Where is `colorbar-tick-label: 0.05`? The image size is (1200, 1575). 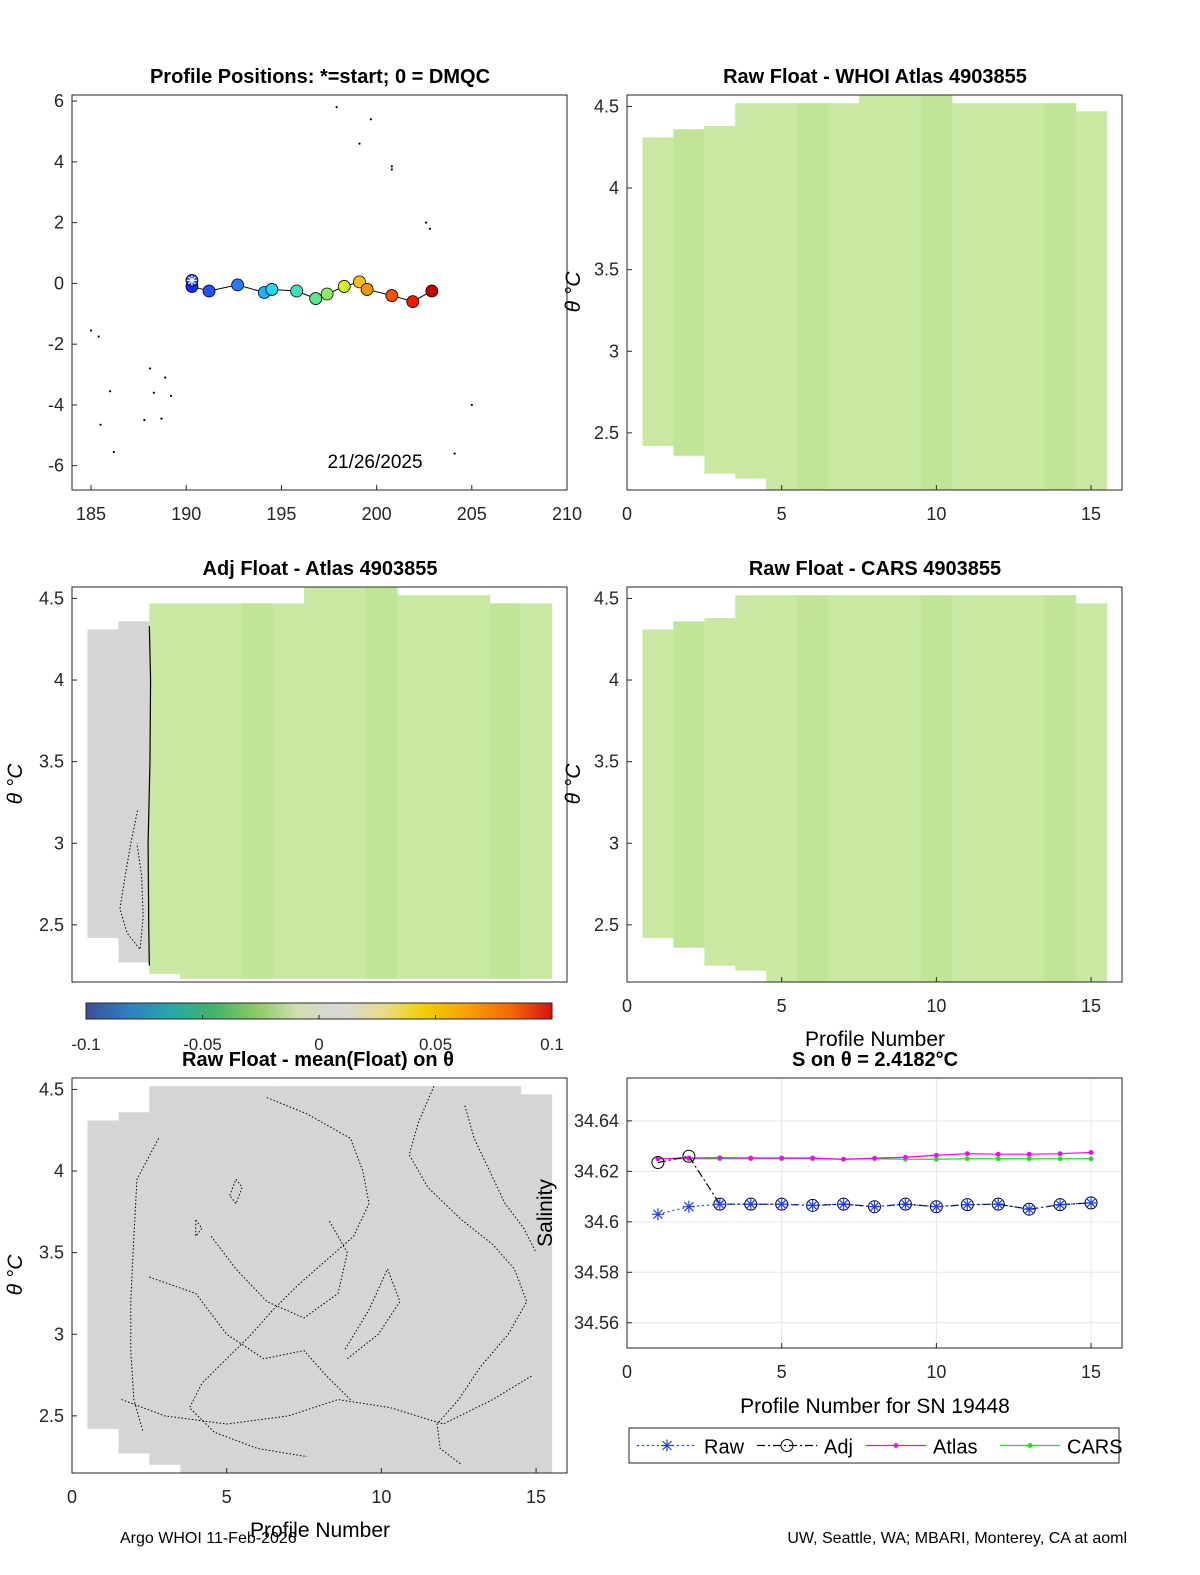
colorbar-tick-label: 0.05 is located at coordinates (435, 1044).